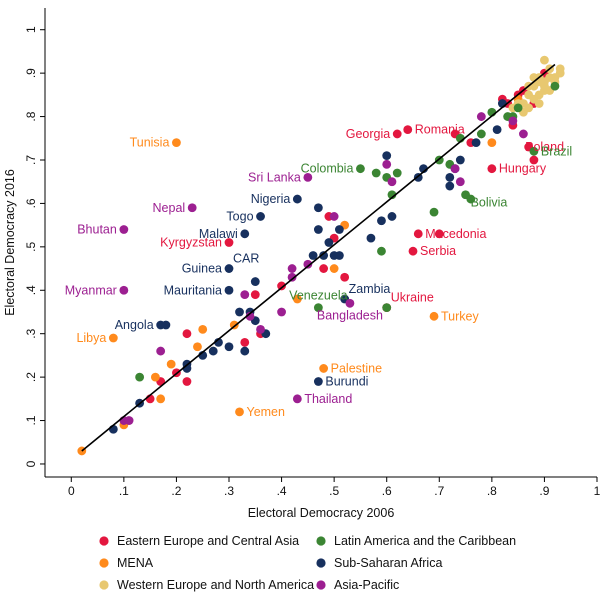 The height and width of the screenshot is (596, 601). I want to click on point-label: Poland, so click(544, 147).